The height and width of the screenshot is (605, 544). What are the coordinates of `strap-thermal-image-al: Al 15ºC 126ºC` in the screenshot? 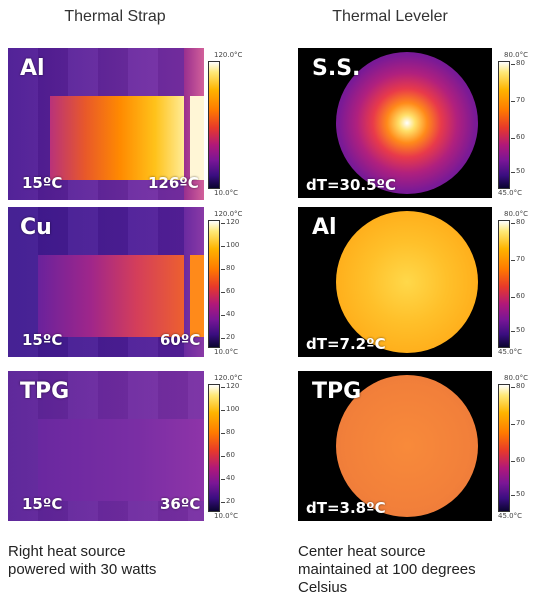 It's located at (106, 124).